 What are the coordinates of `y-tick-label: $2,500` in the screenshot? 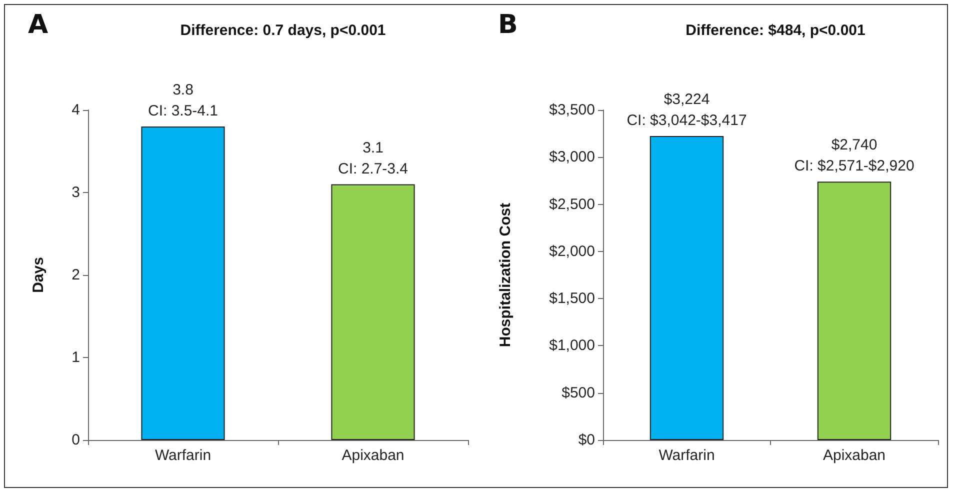 It's located at (572, 204).